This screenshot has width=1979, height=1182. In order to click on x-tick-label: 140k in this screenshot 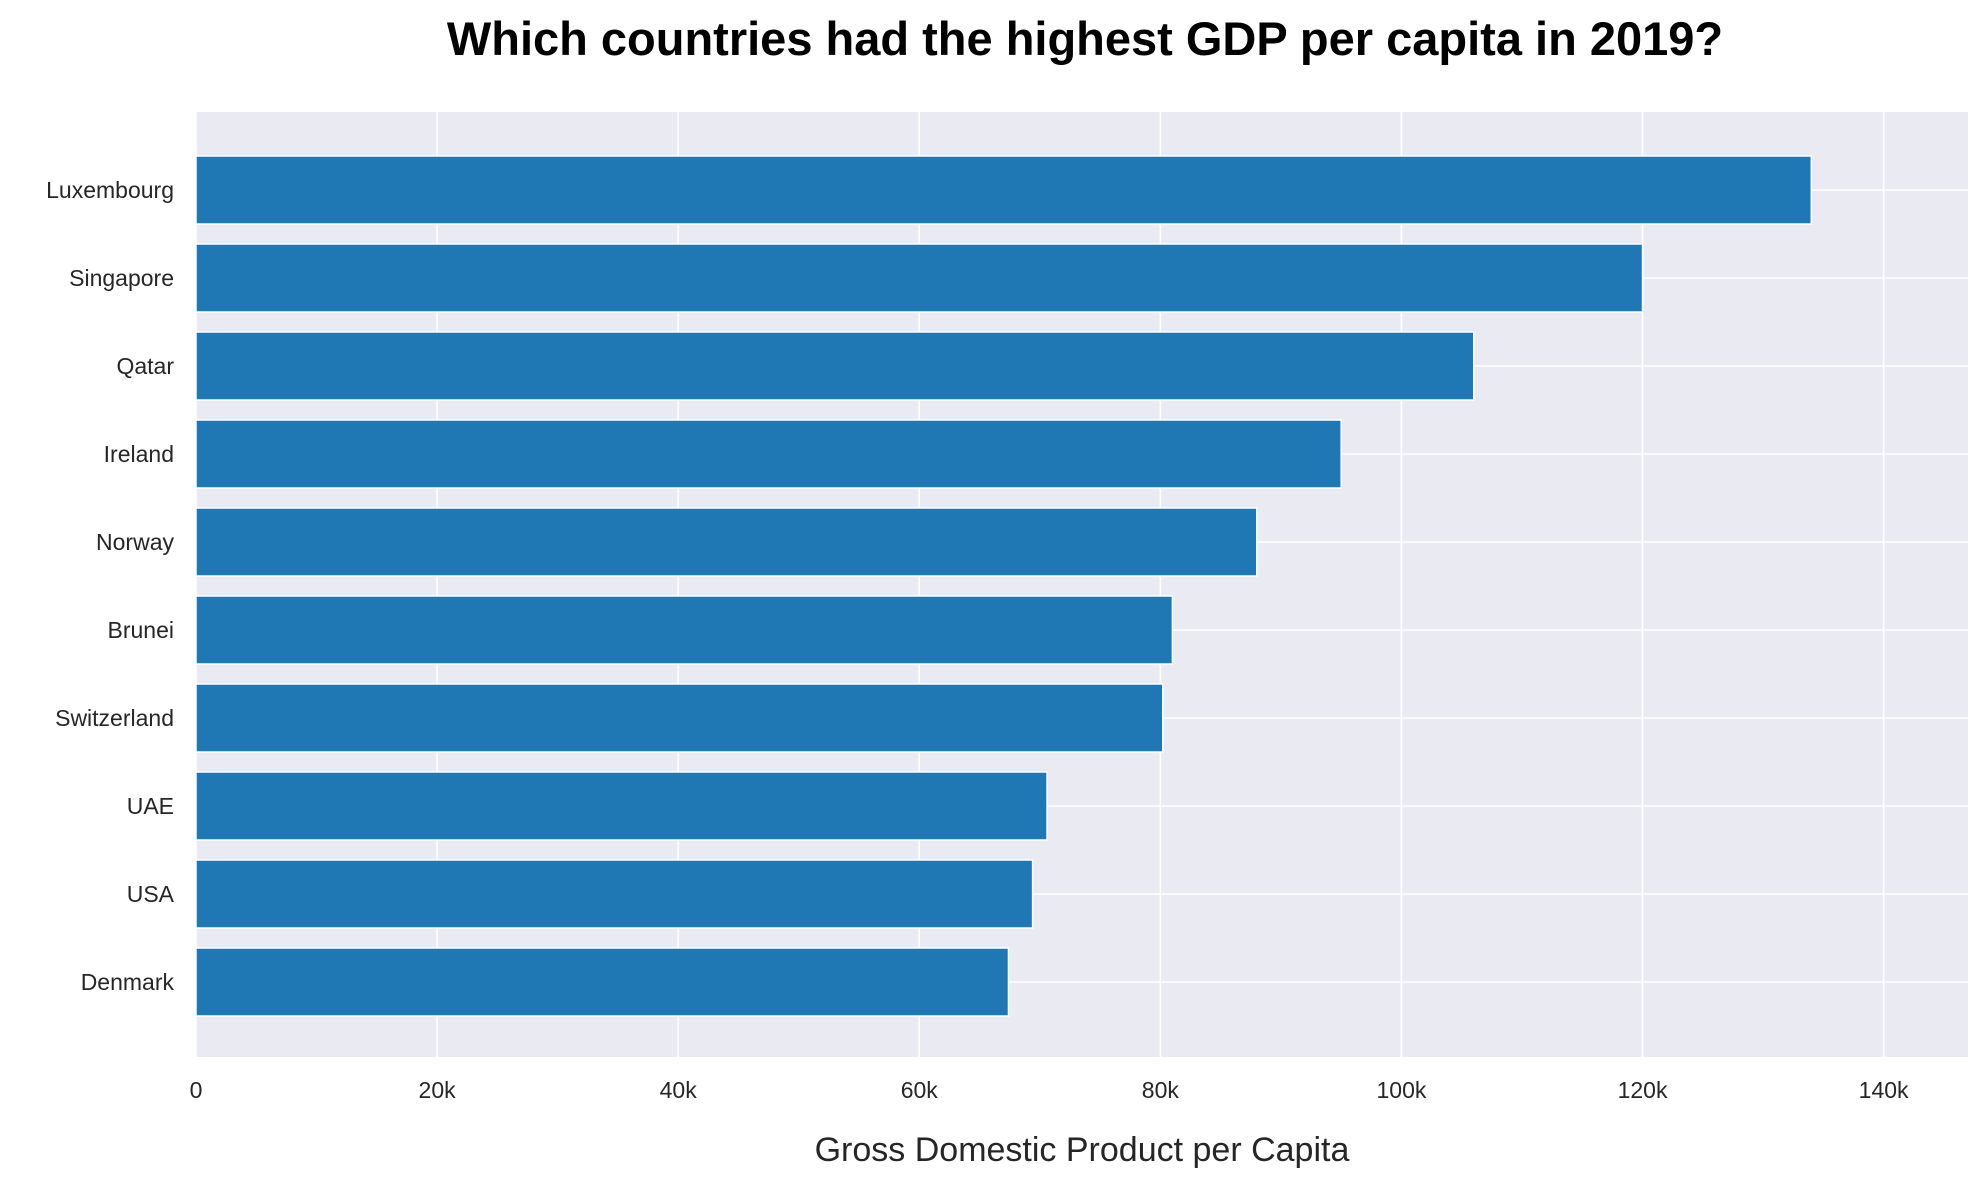, I will do `click(1884, 1090)`.